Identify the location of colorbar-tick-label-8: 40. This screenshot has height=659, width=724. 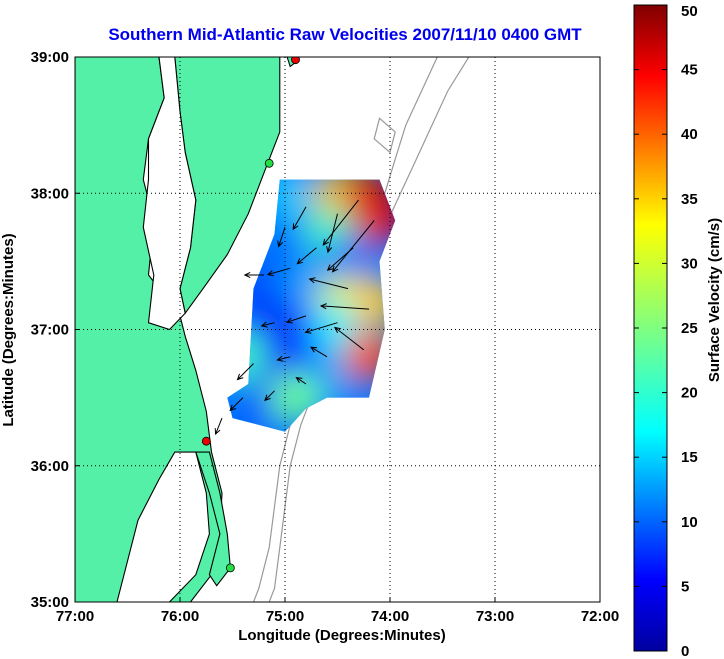
(689, 134).